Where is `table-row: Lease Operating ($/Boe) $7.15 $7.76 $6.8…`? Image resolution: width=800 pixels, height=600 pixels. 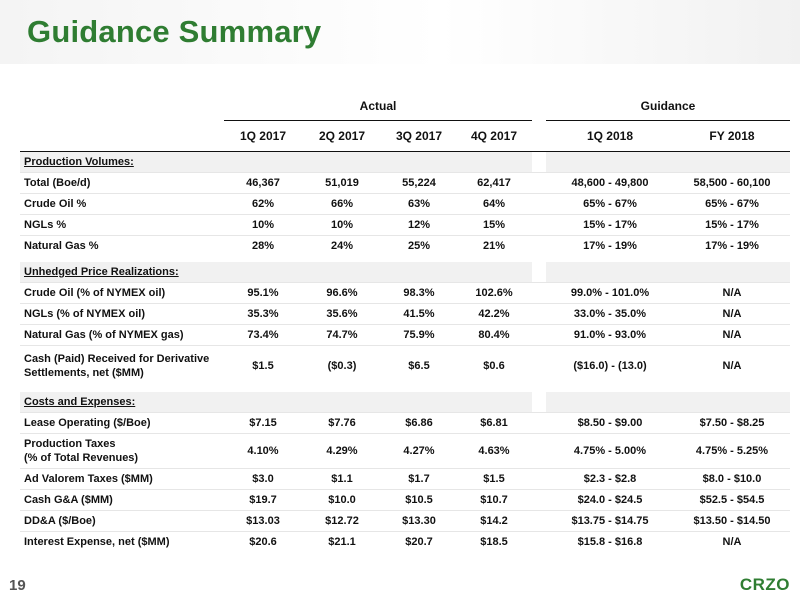 table-row: Lease Operating ($/Boe) $7.15 $7.76 $6.8… is located at coordinates (405, 423).